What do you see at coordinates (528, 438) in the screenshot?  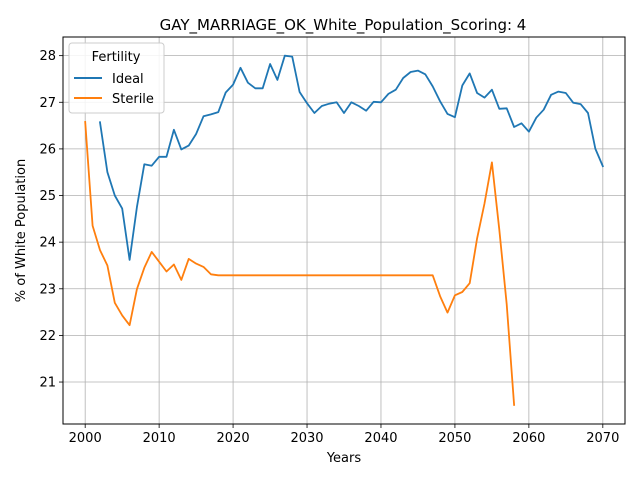 I see `x-tick-label: 2060` at bounding box center [528, 438].